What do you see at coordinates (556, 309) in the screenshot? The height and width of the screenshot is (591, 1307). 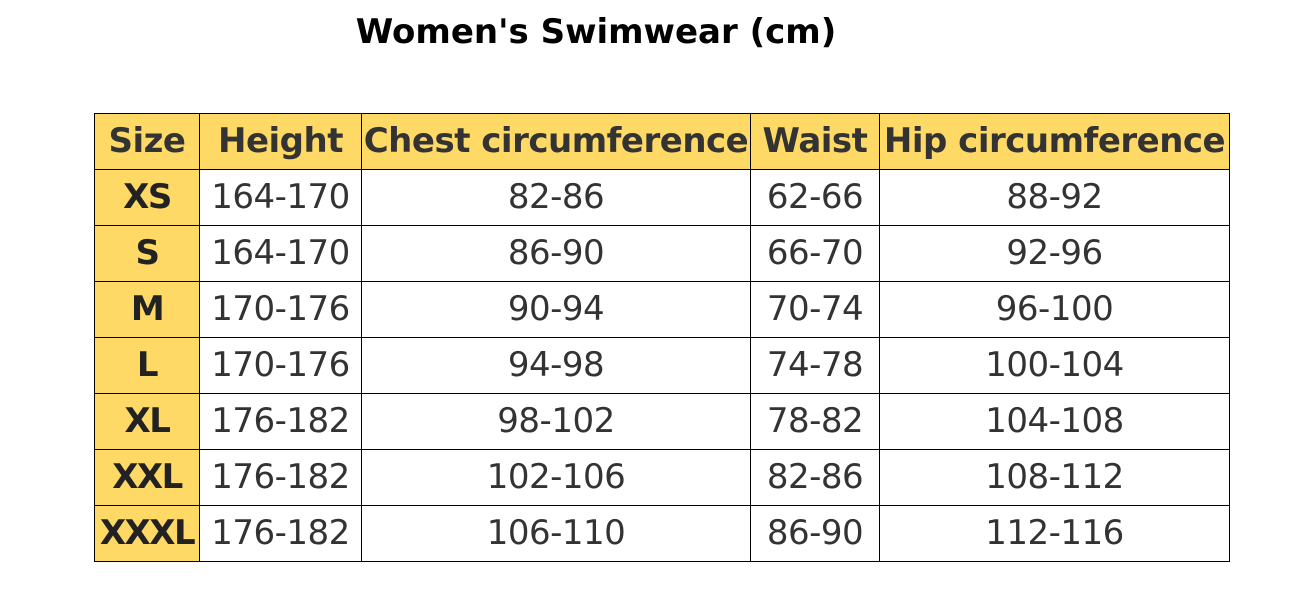 I see `chest-cell: 90-94` at bounding box center [556, 309].